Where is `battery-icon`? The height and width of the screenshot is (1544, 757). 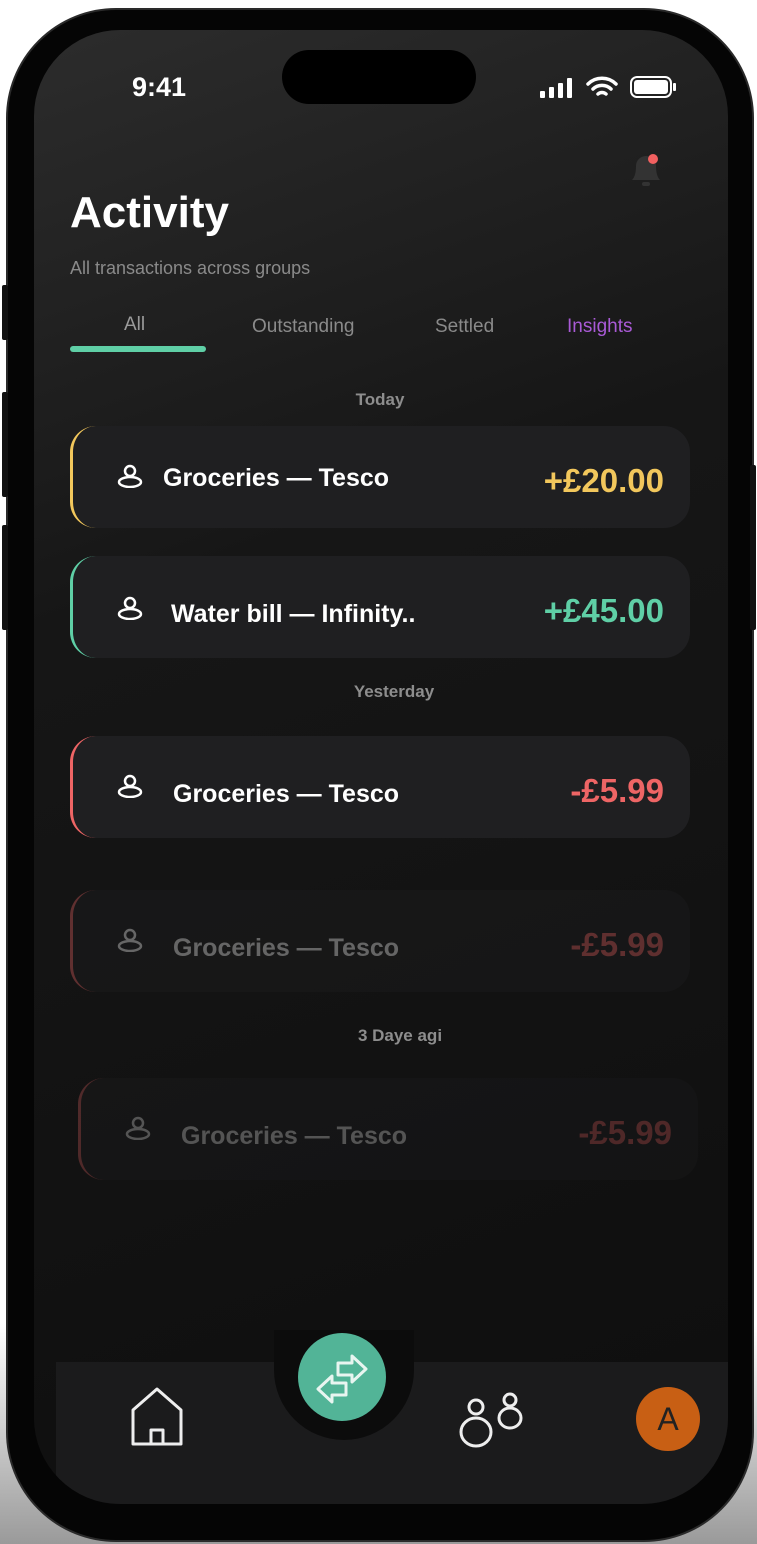
battery-icon is located at coordinates (653, 87).